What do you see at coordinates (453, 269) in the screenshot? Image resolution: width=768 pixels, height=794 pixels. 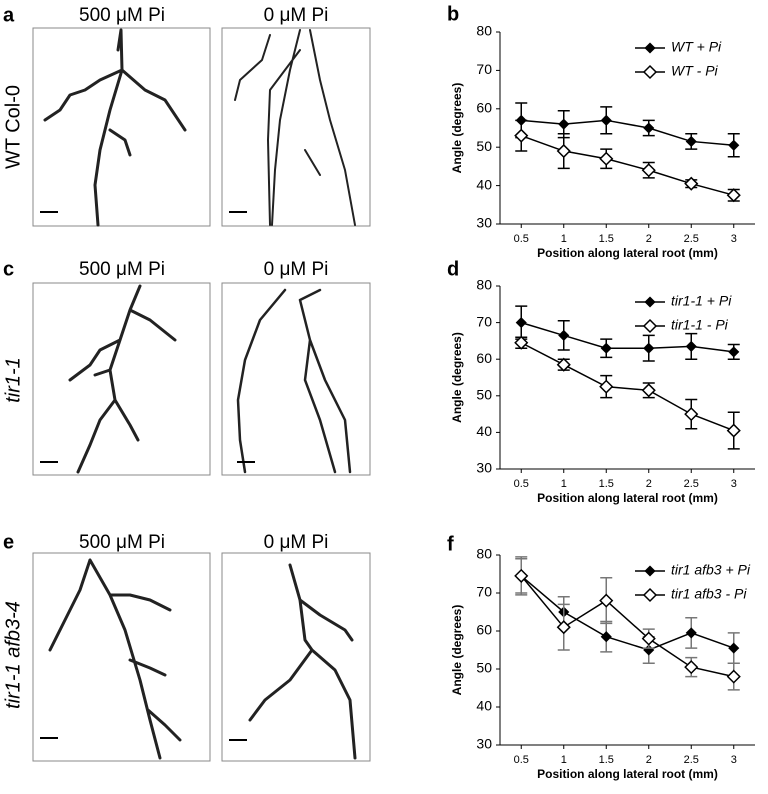 I see `panel-letter: d` at bounding box center [453, 269].